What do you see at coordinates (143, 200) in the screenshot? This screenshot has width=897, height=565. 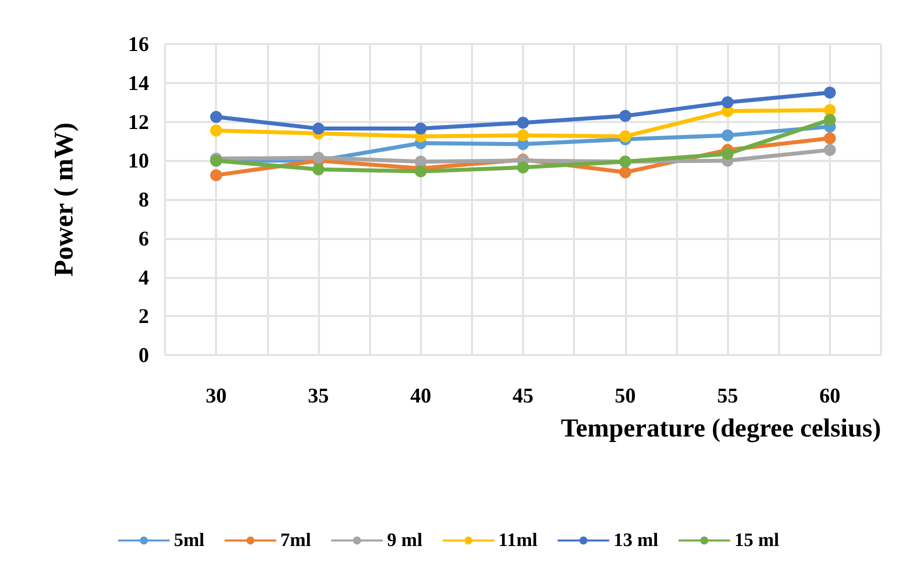 I see `y-tick-label: 8` at bounding box center [143, 200].